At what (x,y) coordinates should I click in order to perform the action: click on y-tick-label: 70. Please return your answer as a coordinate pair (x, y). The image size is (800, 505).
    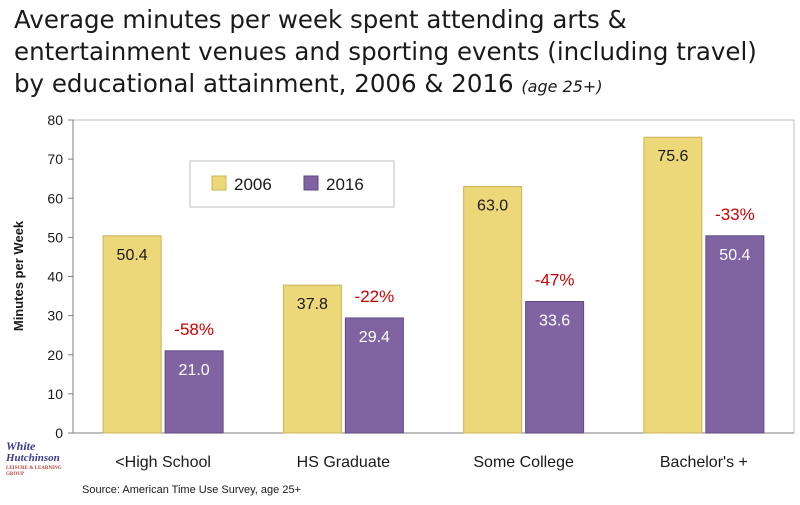
    Looking at the image, I should click on (55, 159).